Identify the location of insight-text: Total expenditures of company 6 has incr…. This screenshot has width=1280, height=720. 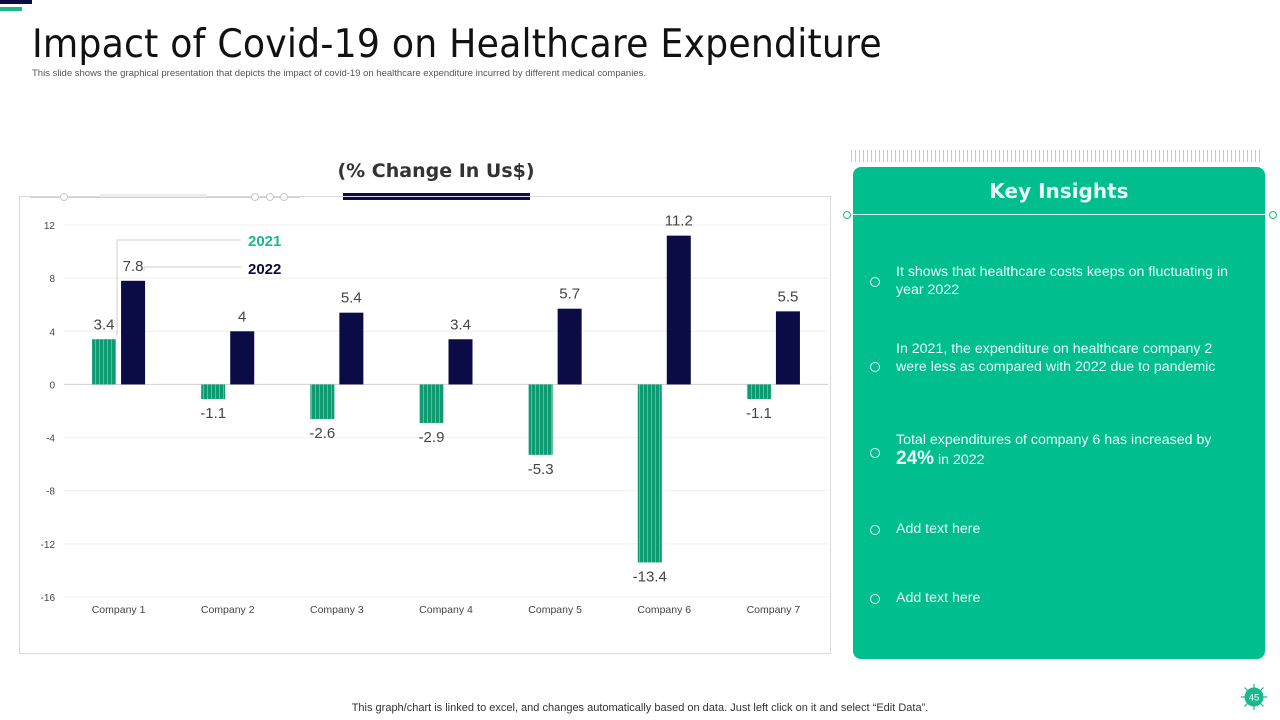
(1054, 450).